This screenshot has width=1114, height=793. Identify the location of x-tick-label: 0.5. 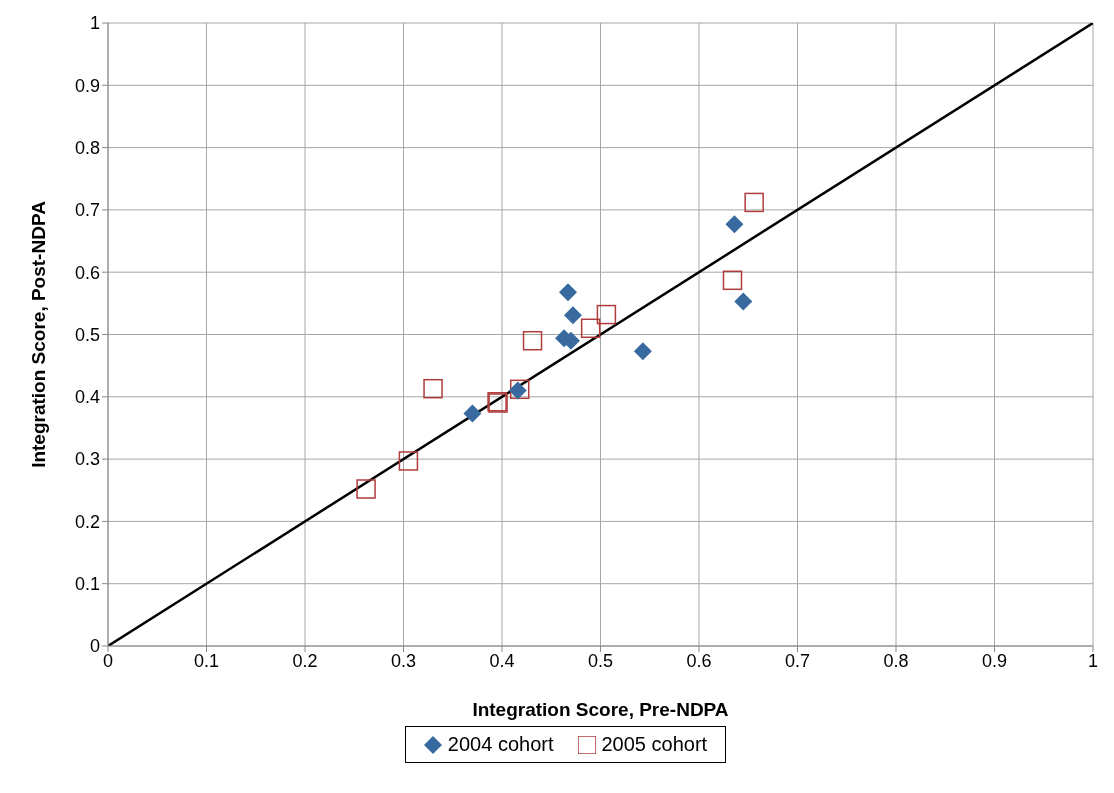
(600, 660).